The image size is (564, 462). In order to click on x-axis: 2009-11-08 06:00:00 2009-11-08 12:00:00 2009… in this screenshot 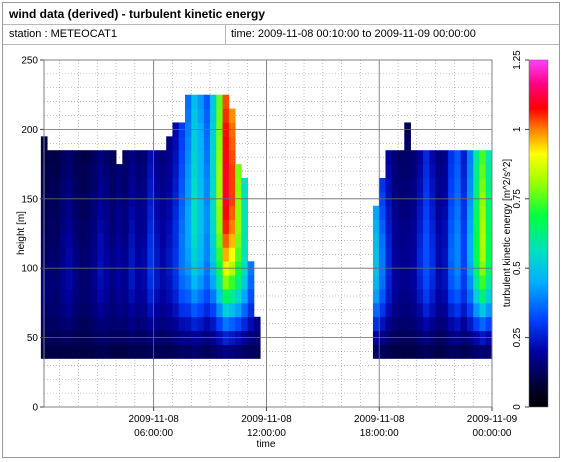, I will do `click(323, 423)`.